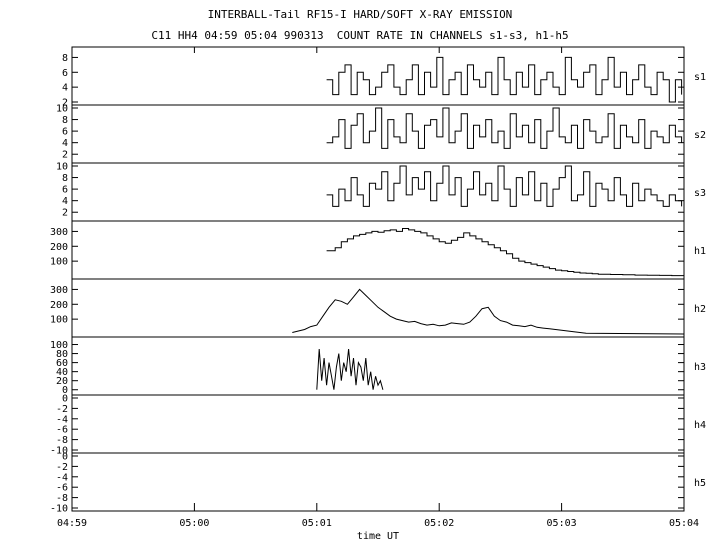 Image resolution: width=720 pixels, height=550 pixels. What do you see at coordinates (700, 309) in the screenshot?
I see `panel-label-h2: h2` at bounding box center [700, 309].